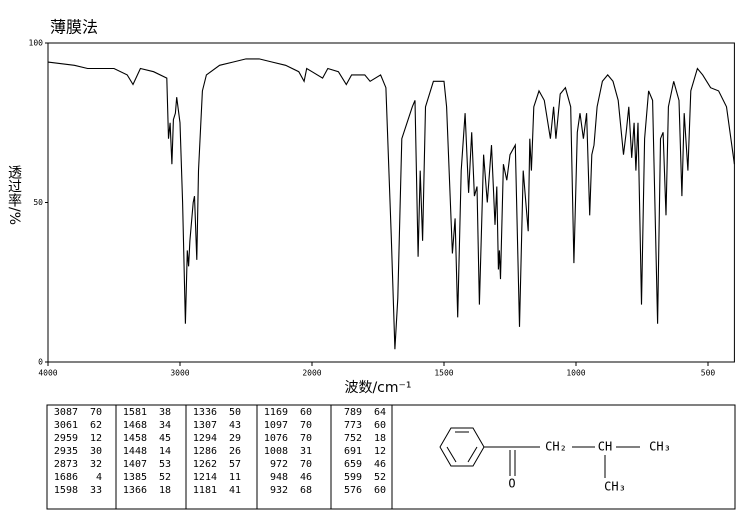  I want to click on y-tick-label: 0, so click(40, 362).